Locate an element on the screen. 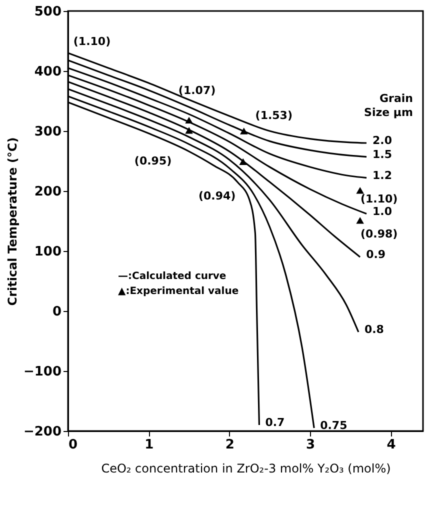 The width and height of the screenshot is (447, 512). x-tick-label: 4 is located at coordinates (391, 445).